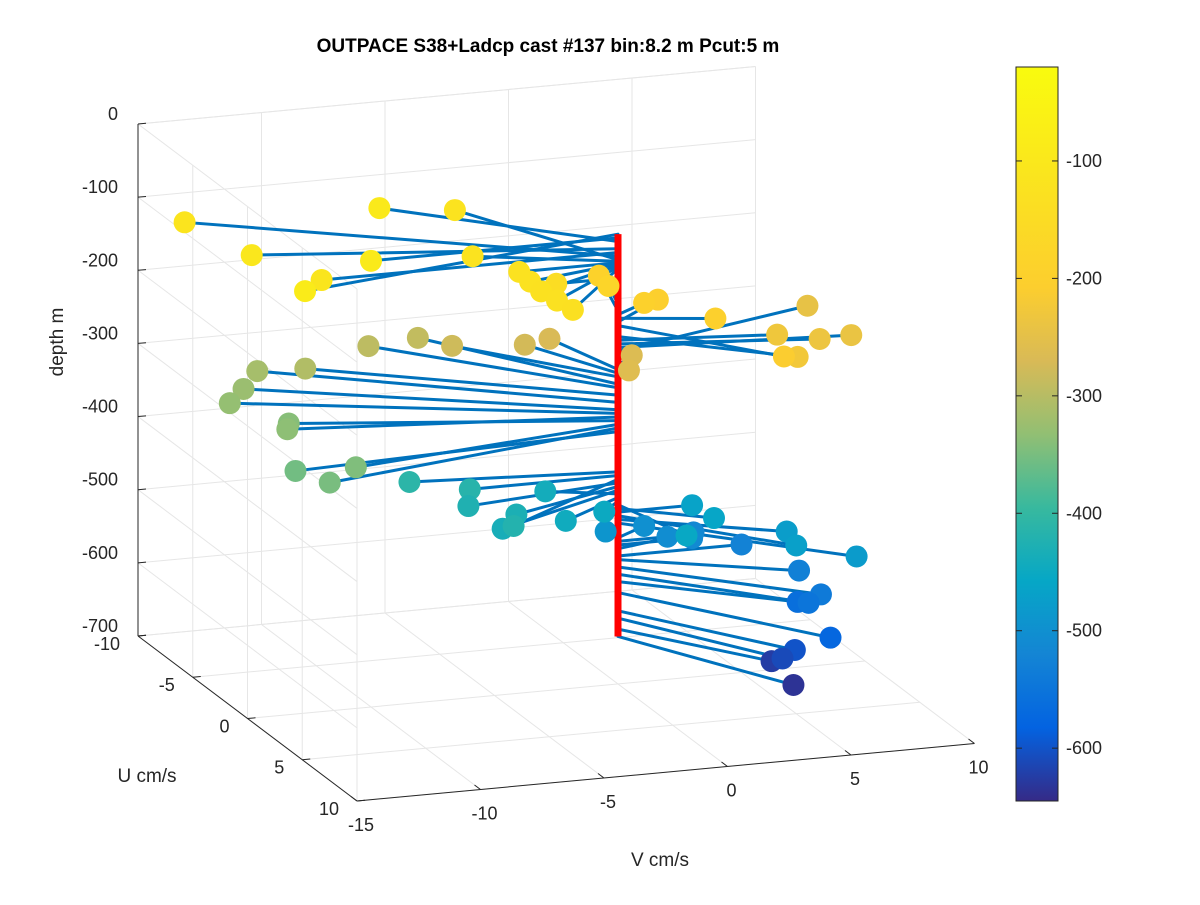 The image size is (1200, 905). I want to click on colorbar-tick-label: -600, so click(1084, 748).